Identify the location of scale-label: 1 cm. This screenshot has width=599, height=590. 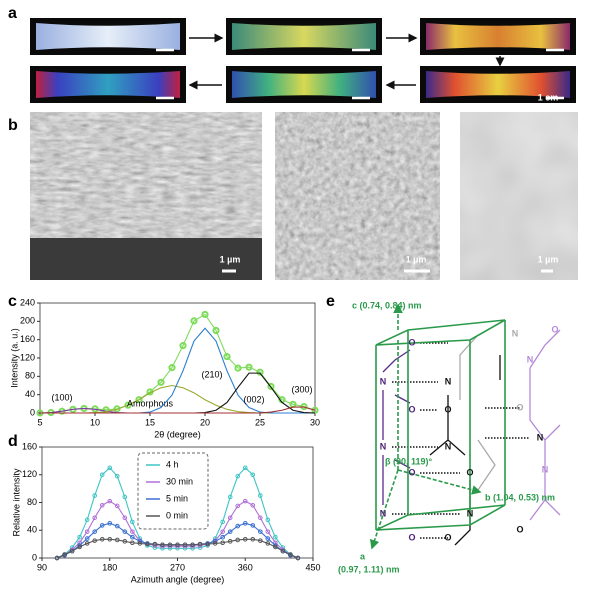
(548, 97).